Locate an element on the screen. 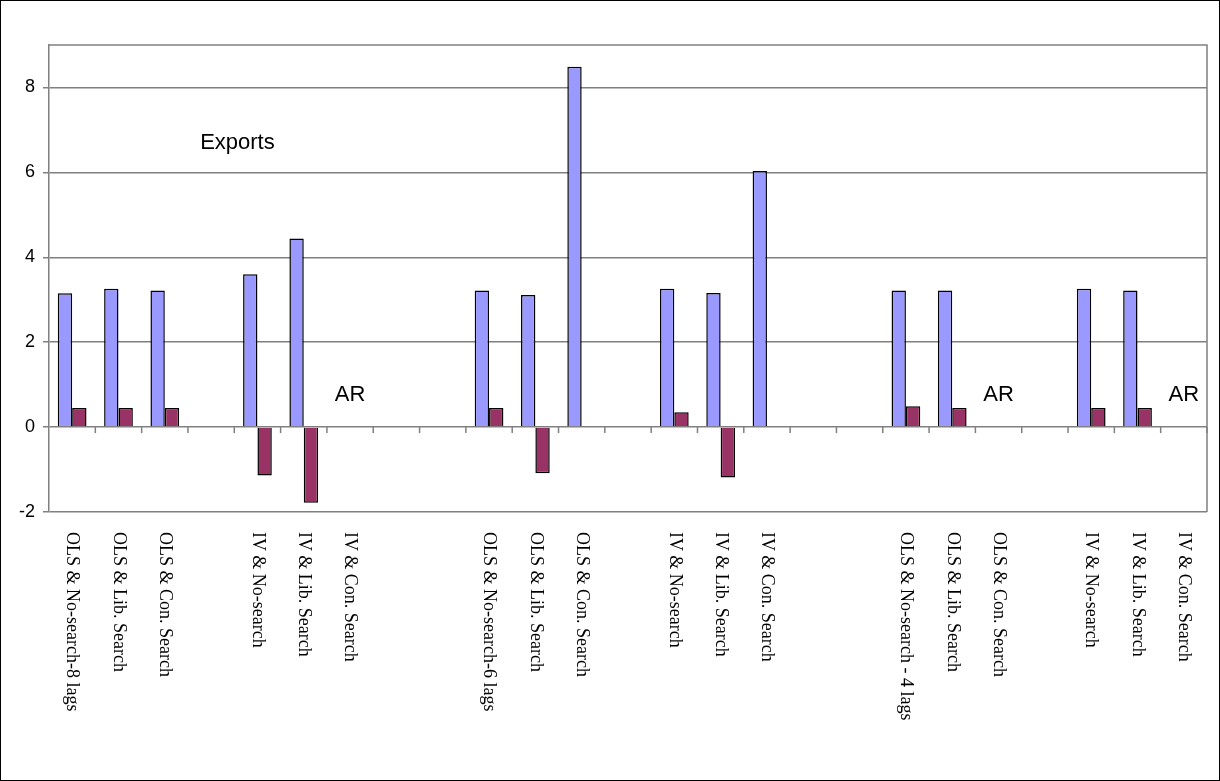 This screenshot has height=781, width=1220. x-tick-label: OLS & No-search-6 lags is located at coordinates (490, 622).